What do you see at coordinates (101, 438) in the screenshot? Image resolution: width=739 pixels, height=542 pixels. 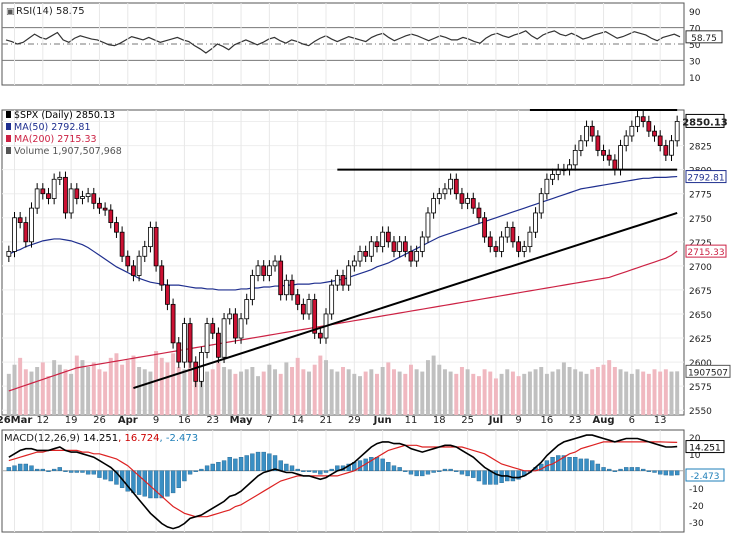 I see `macd-title: MACD(12,26,9) 14.251, 16.724, -2.473` at bounding box center [101, 438].